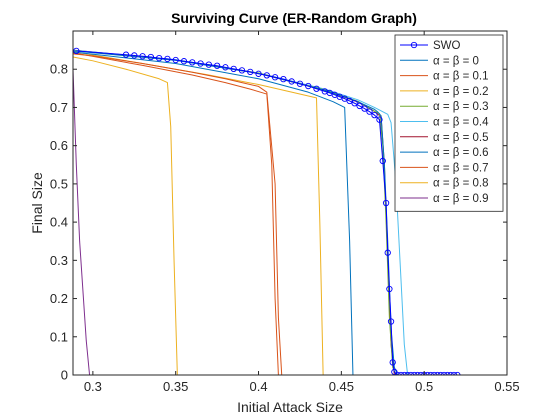  I want to click on x-tick-label: 0.4, so click(258, 386).